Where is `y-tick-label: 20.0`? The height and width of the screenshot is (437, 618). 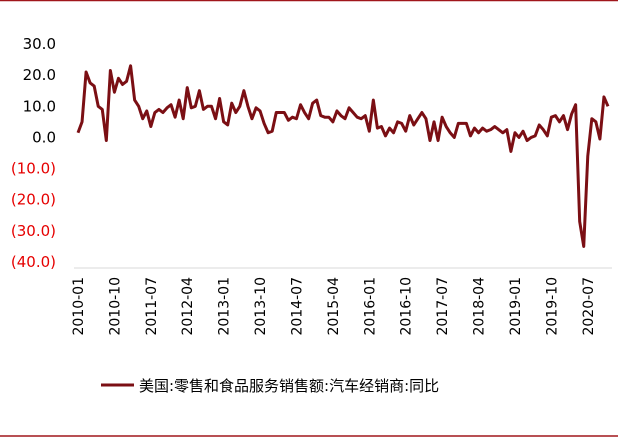
y-tick-label: 20.0 is located at coordinates (39, 75).